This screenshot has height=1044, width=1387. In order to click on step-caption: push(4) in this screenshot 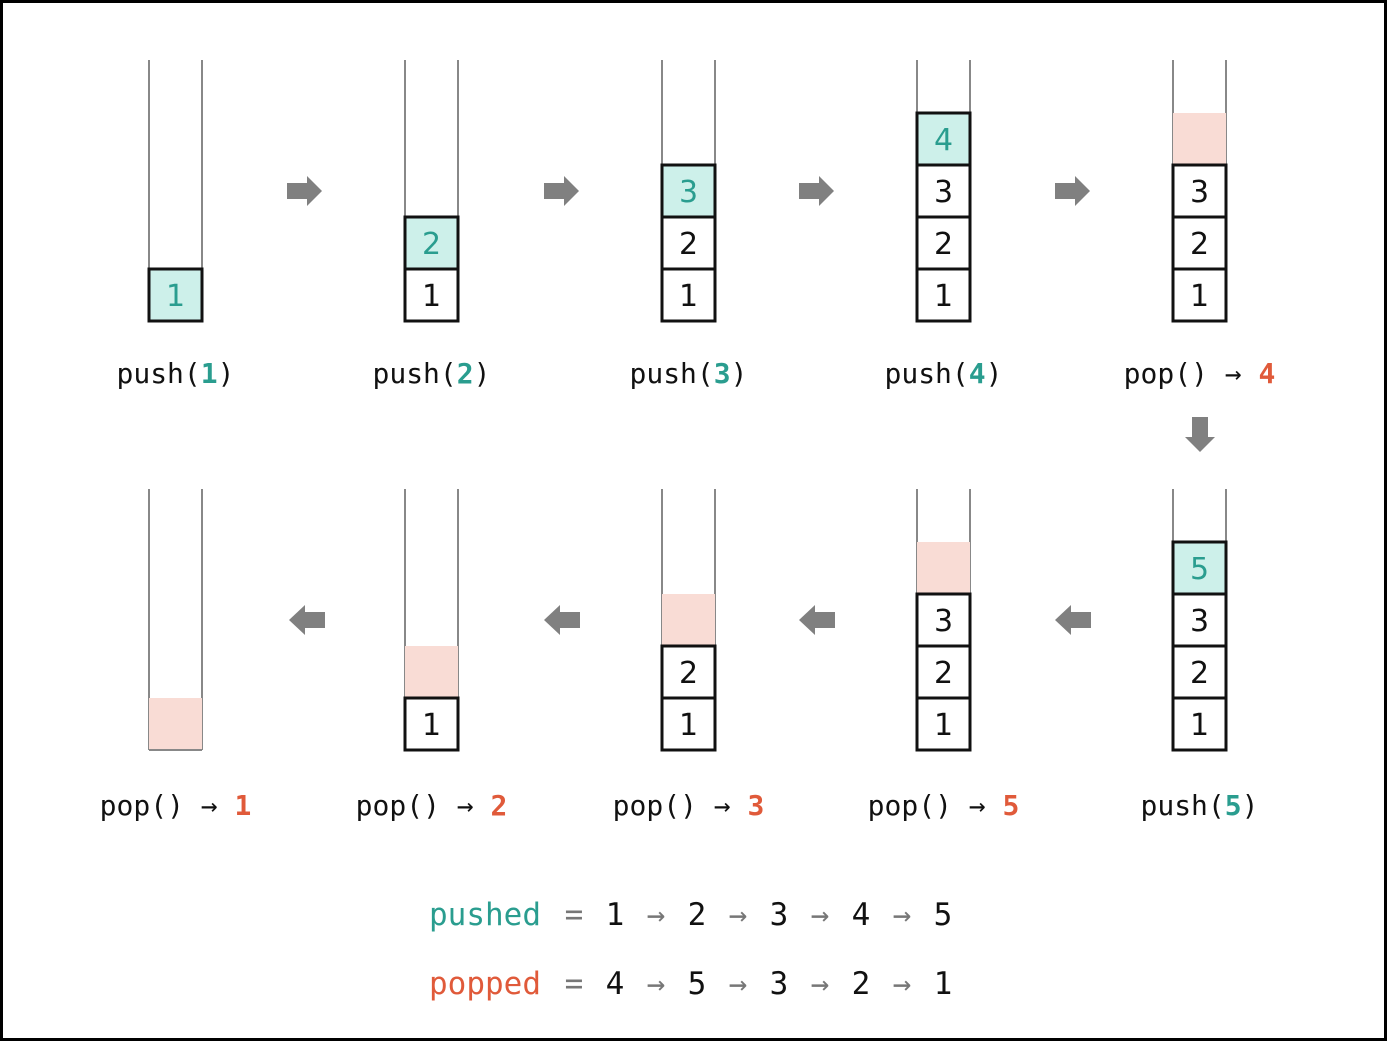, I will do `click(943, 373)`.